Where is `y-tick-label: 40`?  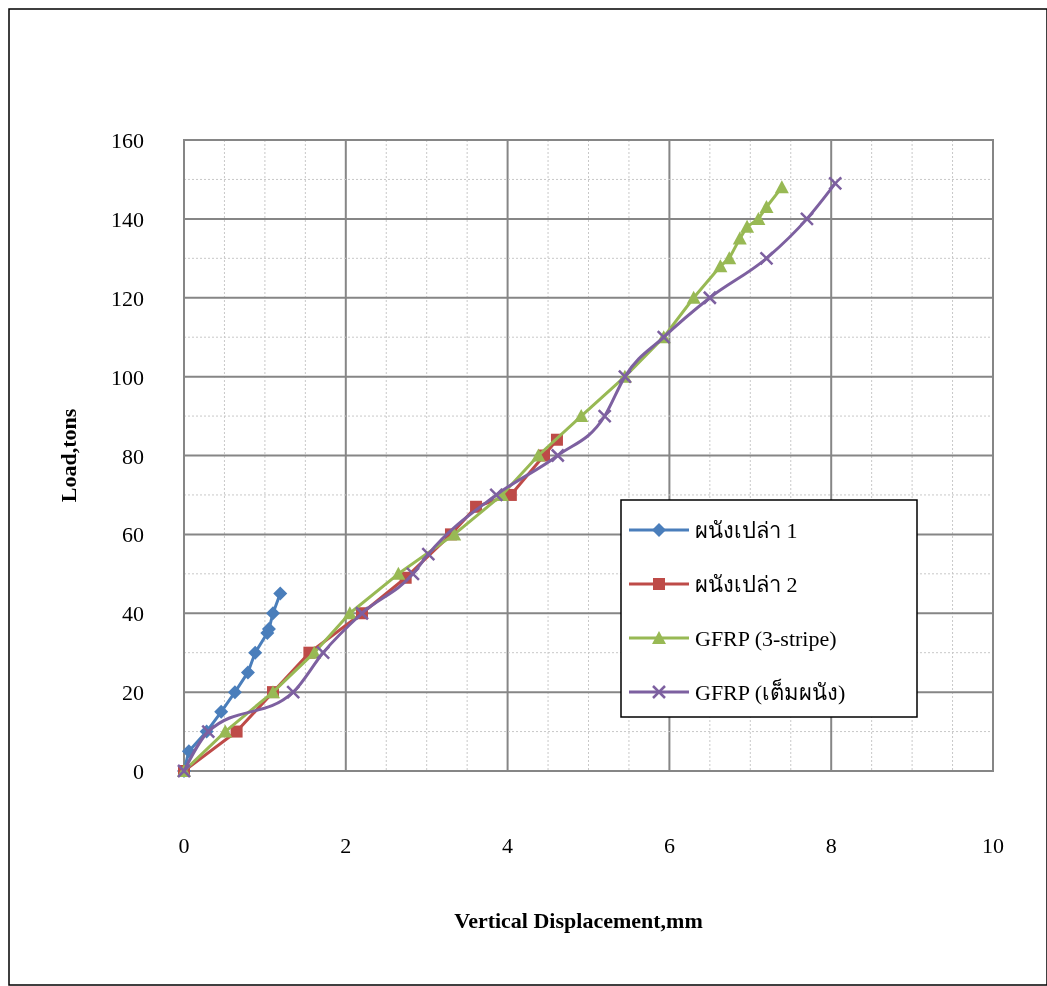 y-tick-label: 40 is located at coordinates (133, 614).